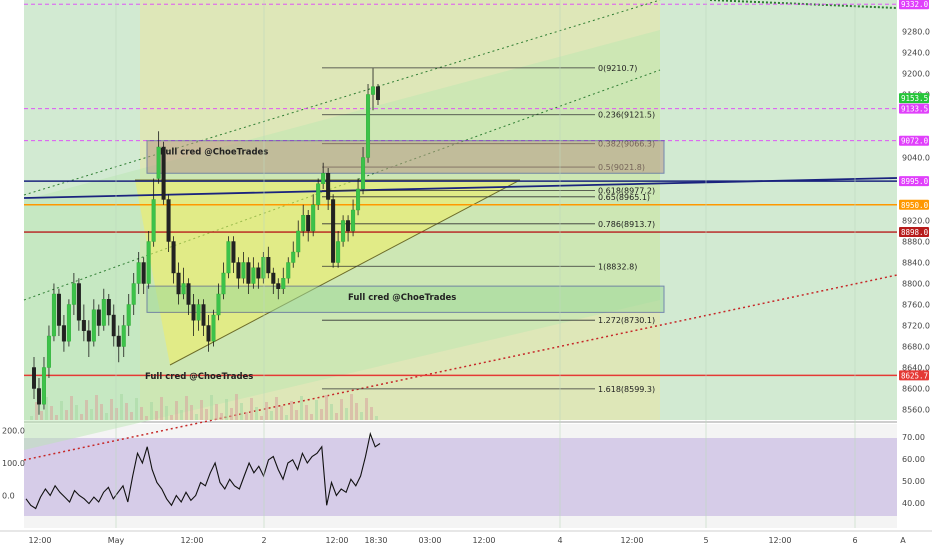 The width and height of the screenshot is (932, 550). I want to click on price-badge-label-1: 9153.5, so click(914, 98).